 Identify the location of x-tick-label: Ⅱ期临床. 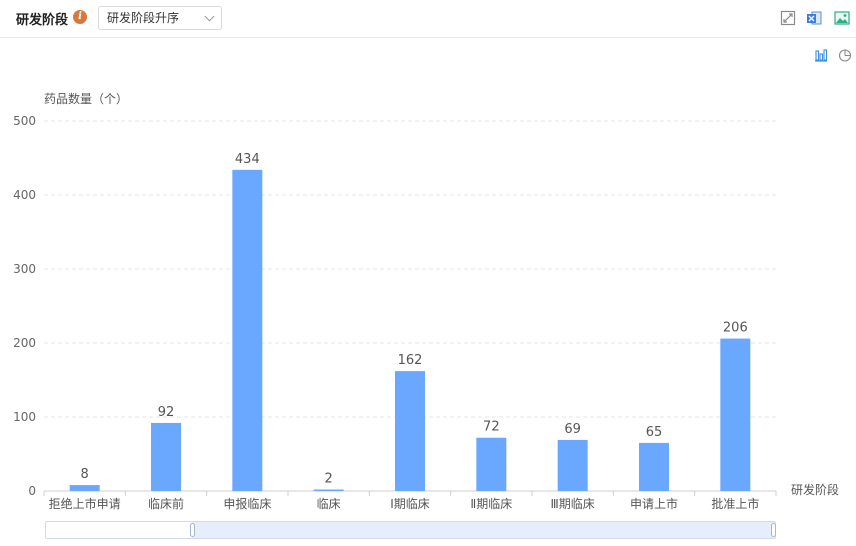
(491, 504).